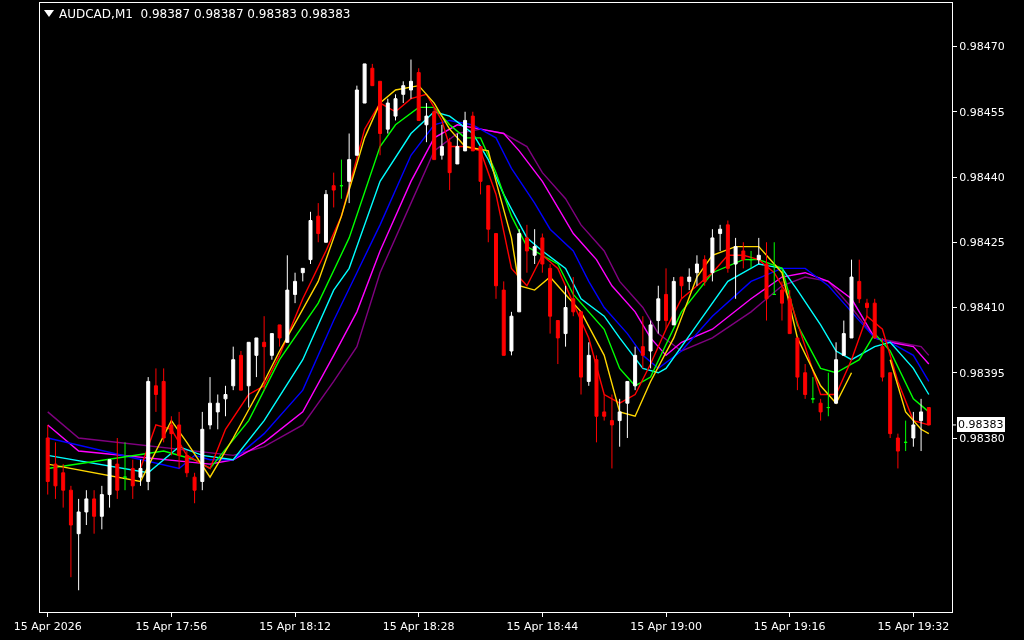 This screenshot has height=640, width=1024. Describe the element at coordinates (981, 424) in the screenshot. I see `annotation: 0.98383` at that location.